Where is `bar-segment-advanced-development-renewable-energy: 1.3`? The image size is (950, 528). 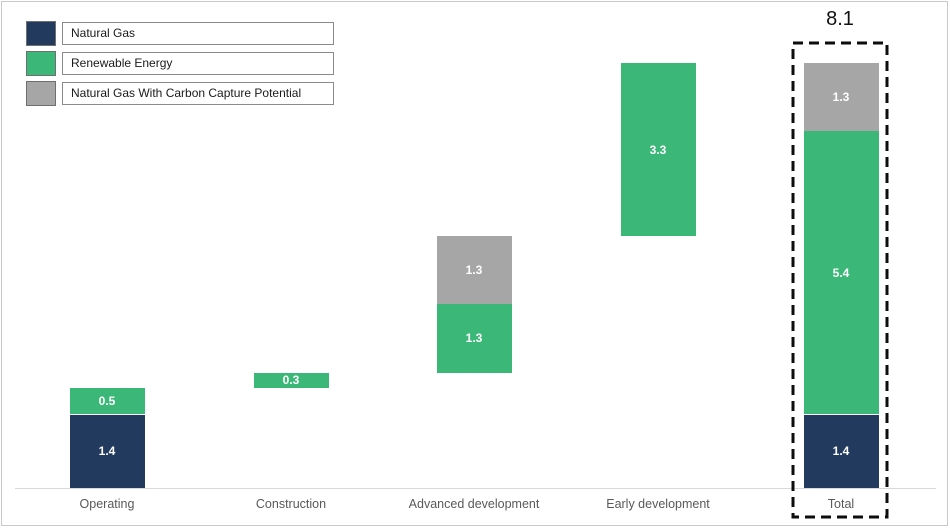
bar-segment-advanced-development-renewable-energy: 1.3 is located at coordinates (474, 338).